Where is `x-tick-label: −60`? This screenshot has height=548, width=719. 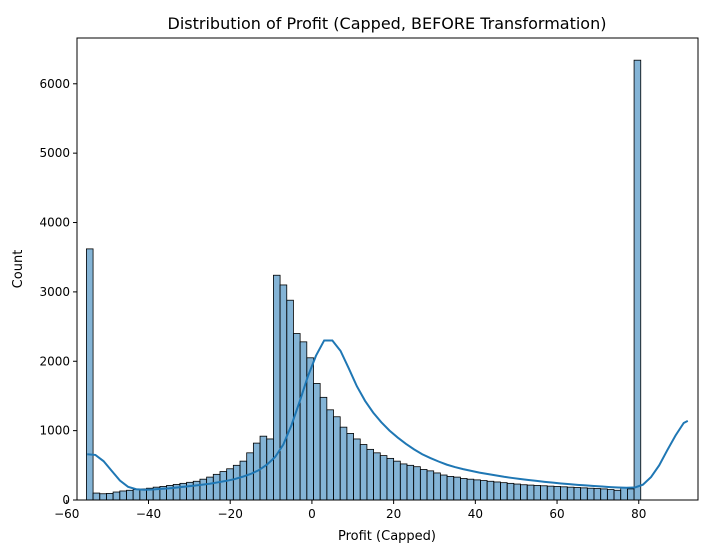
x-tick-label: −60 is located at coordinates (66, 514).